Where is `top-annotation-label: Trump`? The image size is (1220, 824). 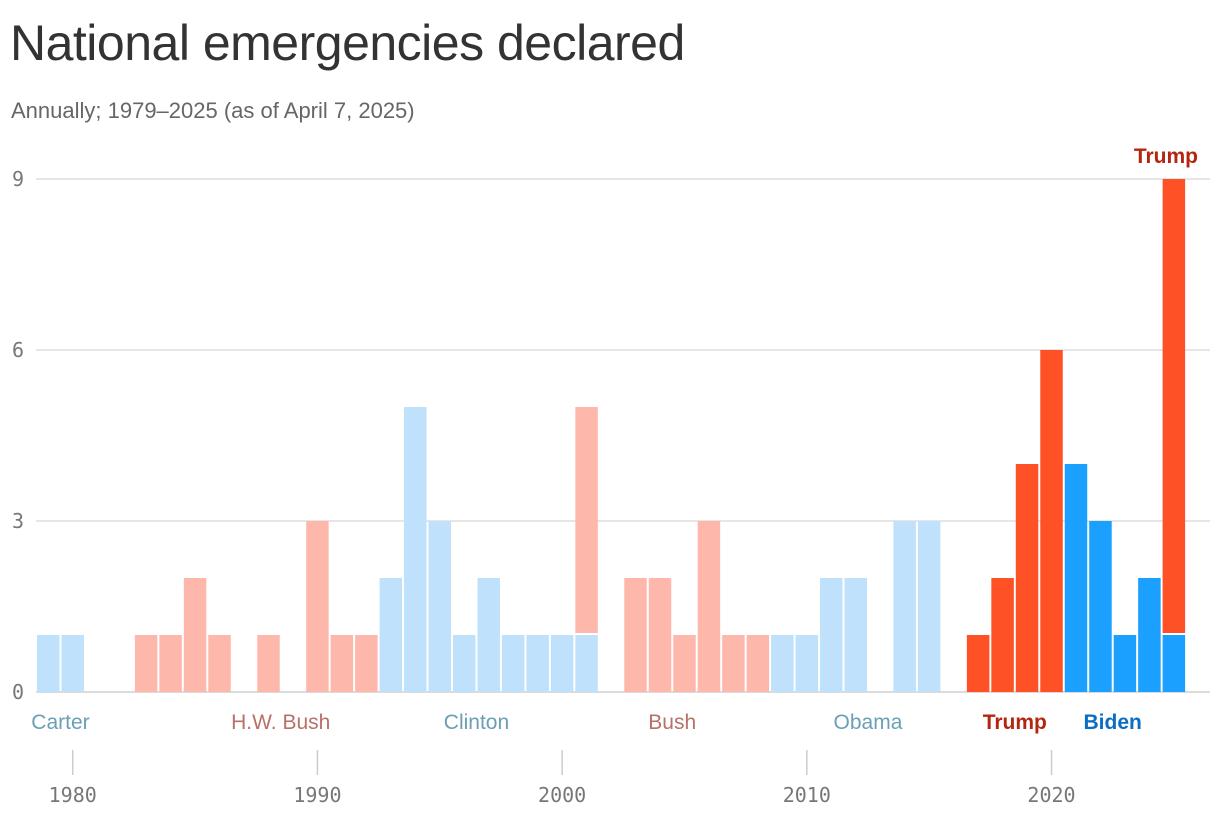 top-annotation-label: Trump is located at coordinates (1166, 156).